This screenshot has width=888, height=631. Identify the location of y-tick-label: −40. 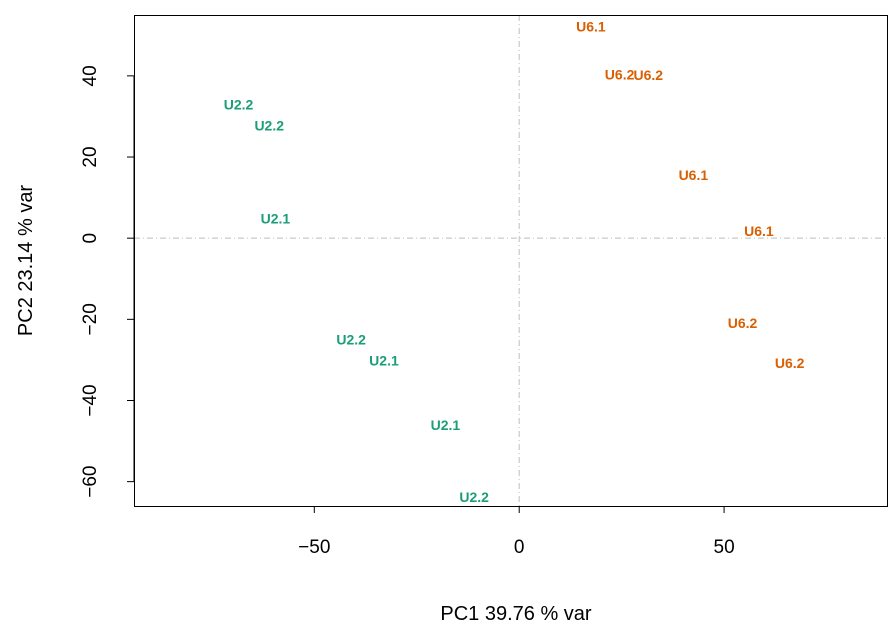
(90, 400).